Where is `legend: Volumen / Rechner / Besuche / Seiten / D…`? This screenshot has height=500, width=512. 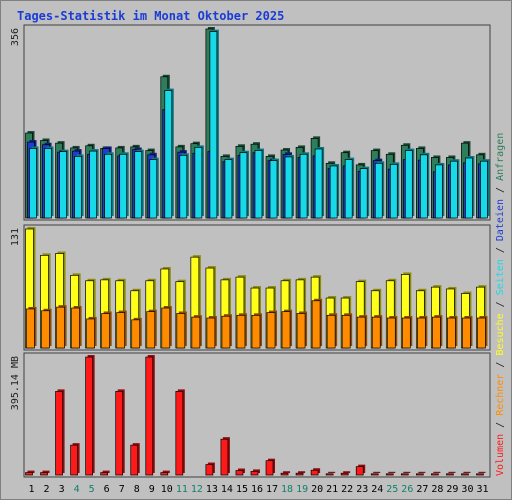
legend: Volumen / Rechner / Besuche / Seiten / D… is located at coordinates (500, 304).